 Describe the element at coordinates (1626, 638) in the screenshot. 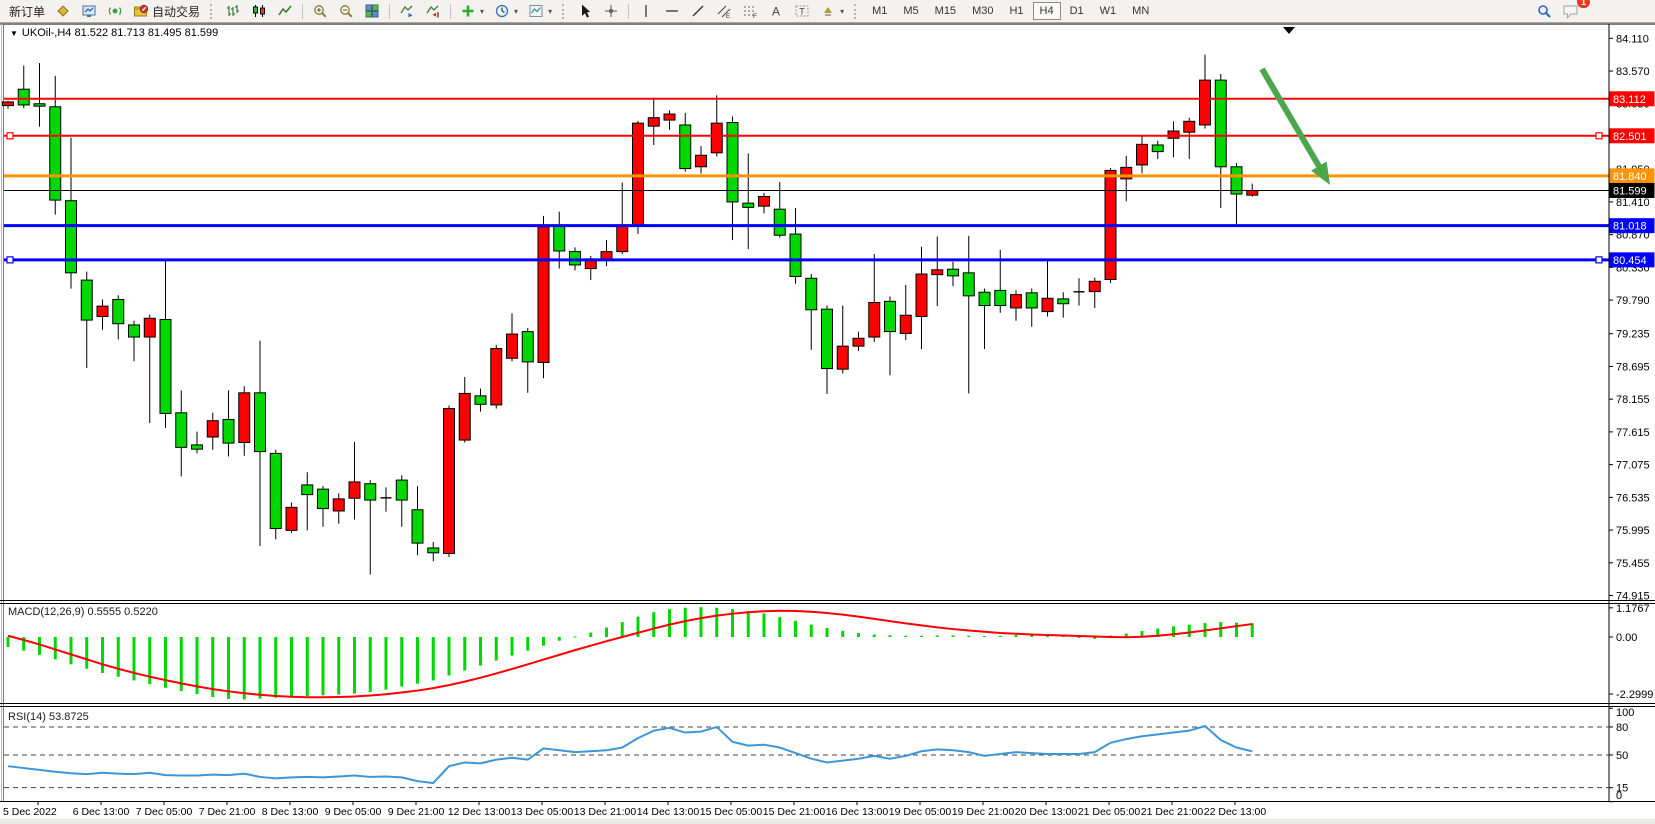

I see `svg-text: 0.00` at that location.